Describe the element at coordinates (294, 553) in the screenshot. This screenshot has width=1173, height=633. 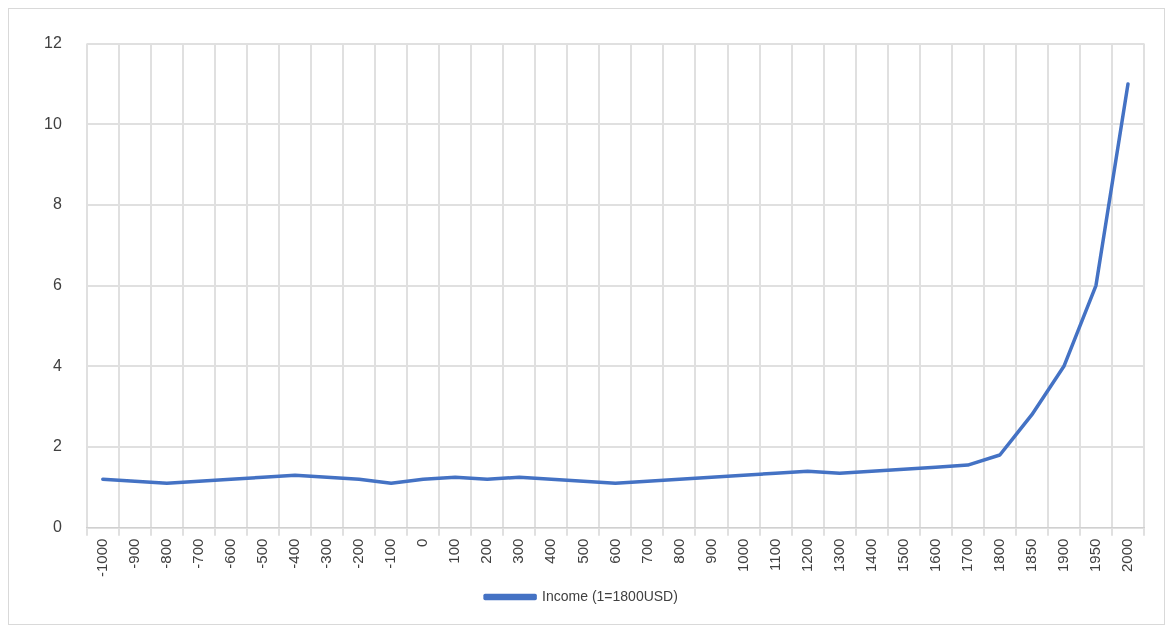
I see `x-tick-label: -400` at that location.